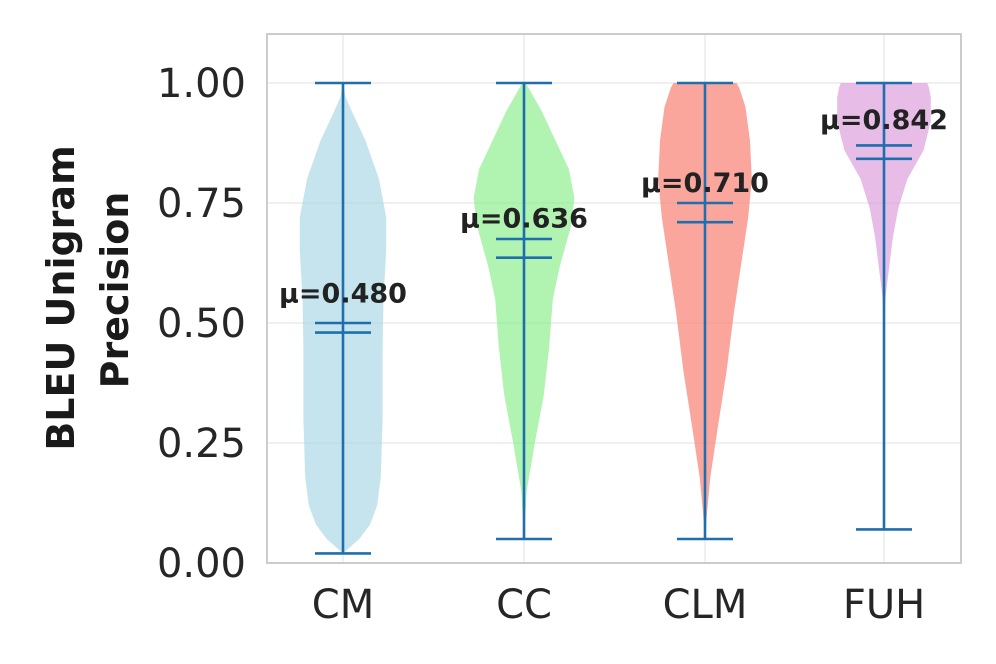 Image resolution: width=996 pixels, height=664 pixels. What do you see at coordinates (88, 297) in the screenshot?
I see `y-axis-label: BLEU Unigram Precision` at bounding box center [88, 297].